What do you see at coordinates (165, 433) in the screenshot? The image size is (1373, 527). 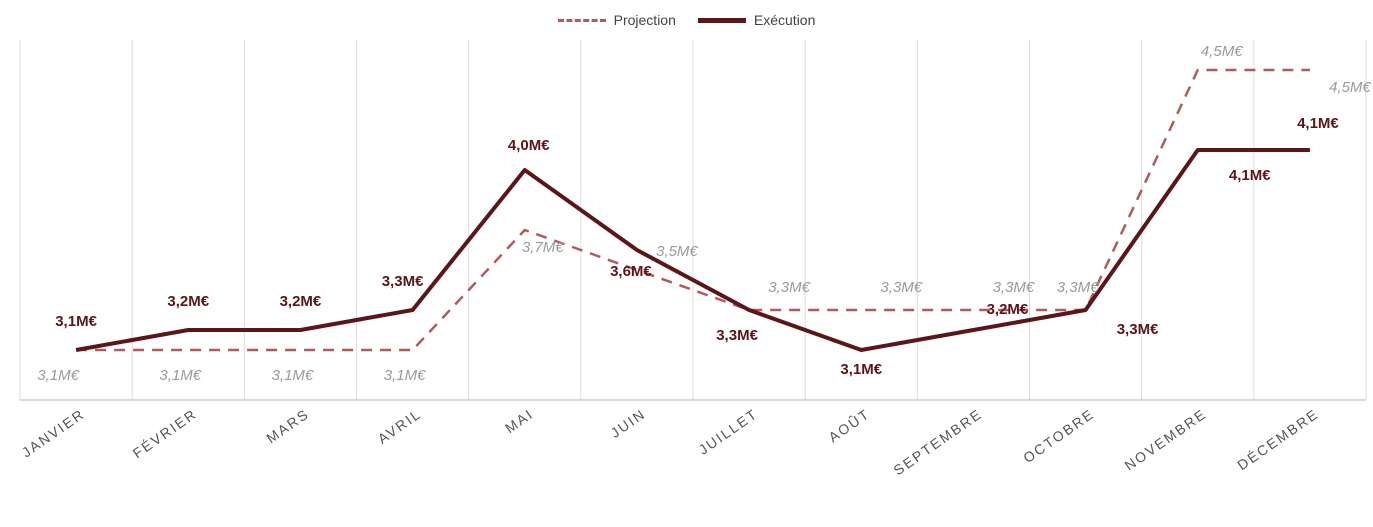 I see `x-tick-label: FÉVRIER` at bounding box center [165, 433].